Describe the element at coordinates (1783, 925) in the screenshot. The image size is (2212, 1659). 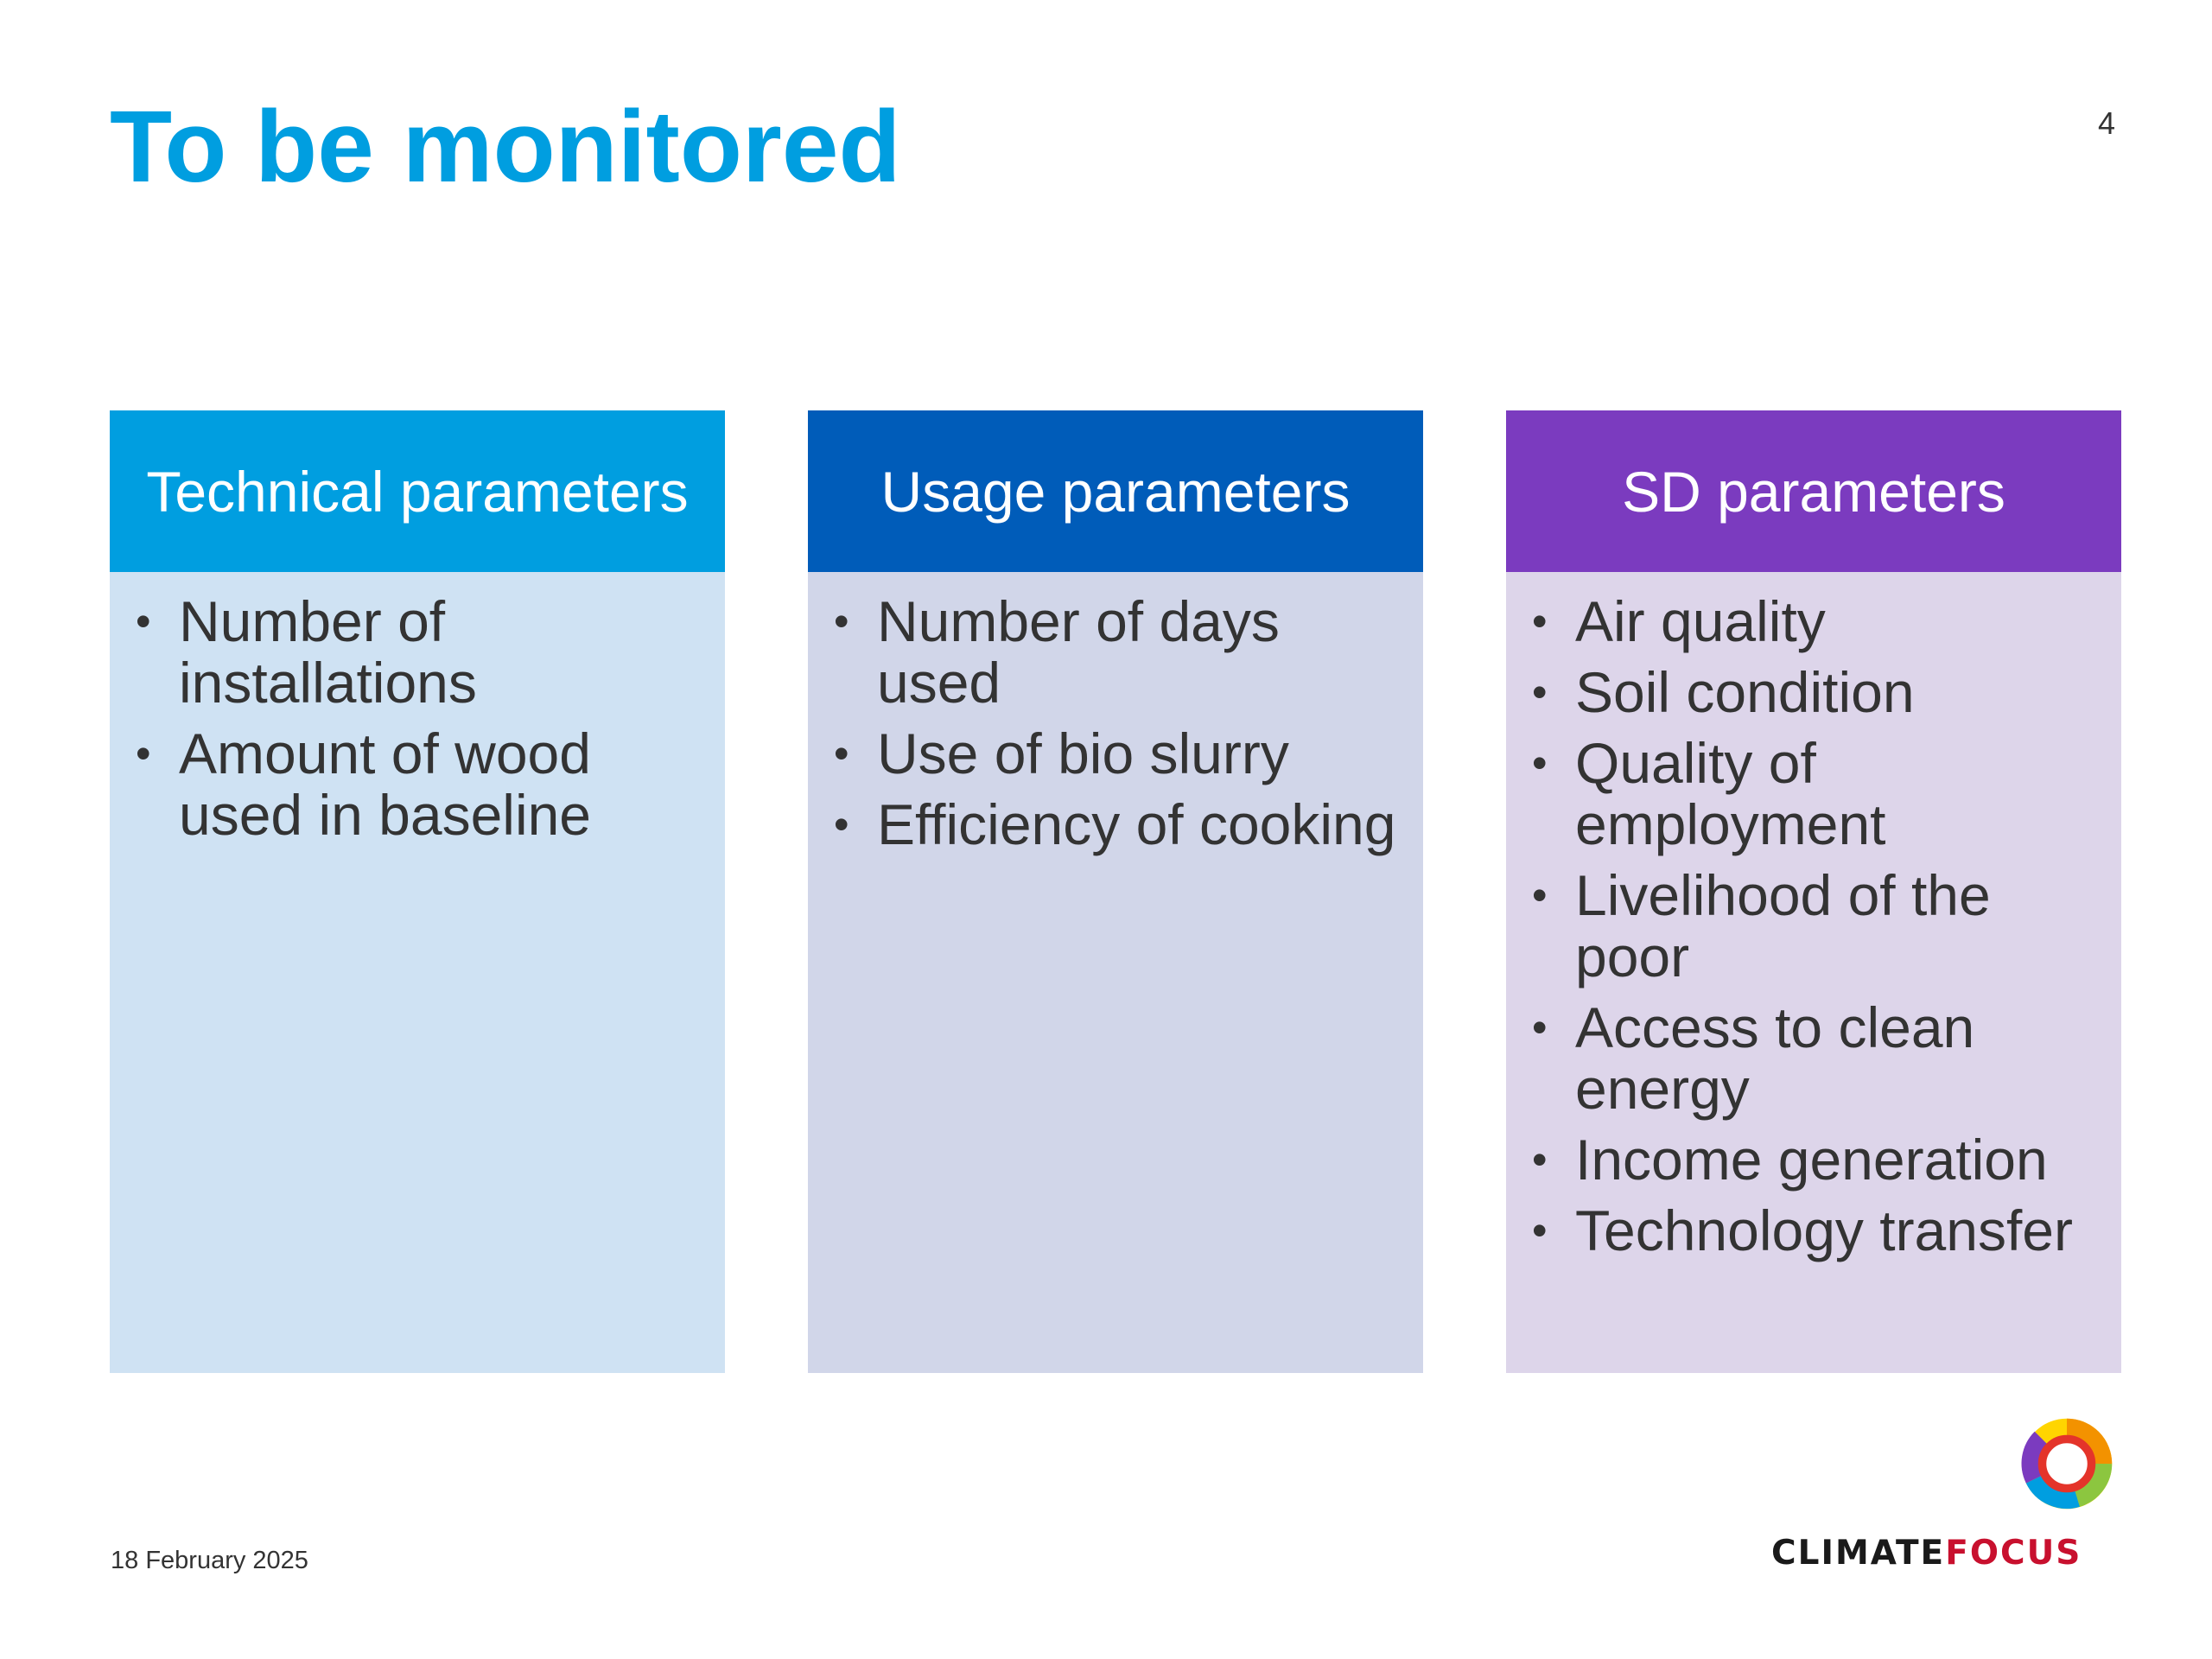
I see `list-item-text: Livelihood of the poor` at that location.